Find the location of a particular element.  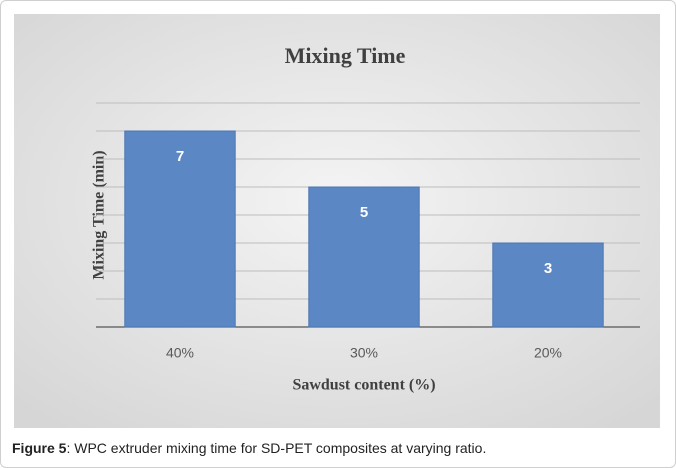

x-tick-label: 20% is located at coordinates (548, 353).